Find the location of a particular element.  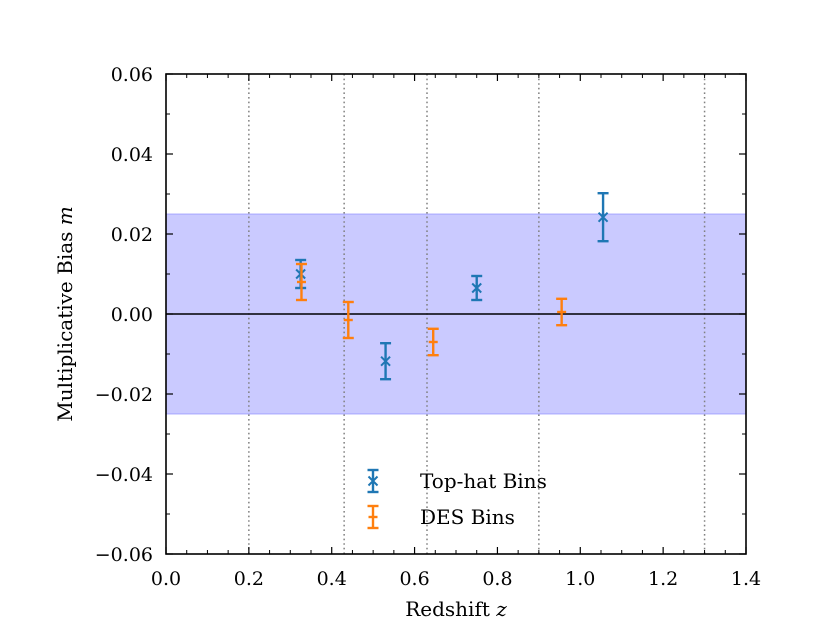

series-layer is located at coordinates (452, 286).